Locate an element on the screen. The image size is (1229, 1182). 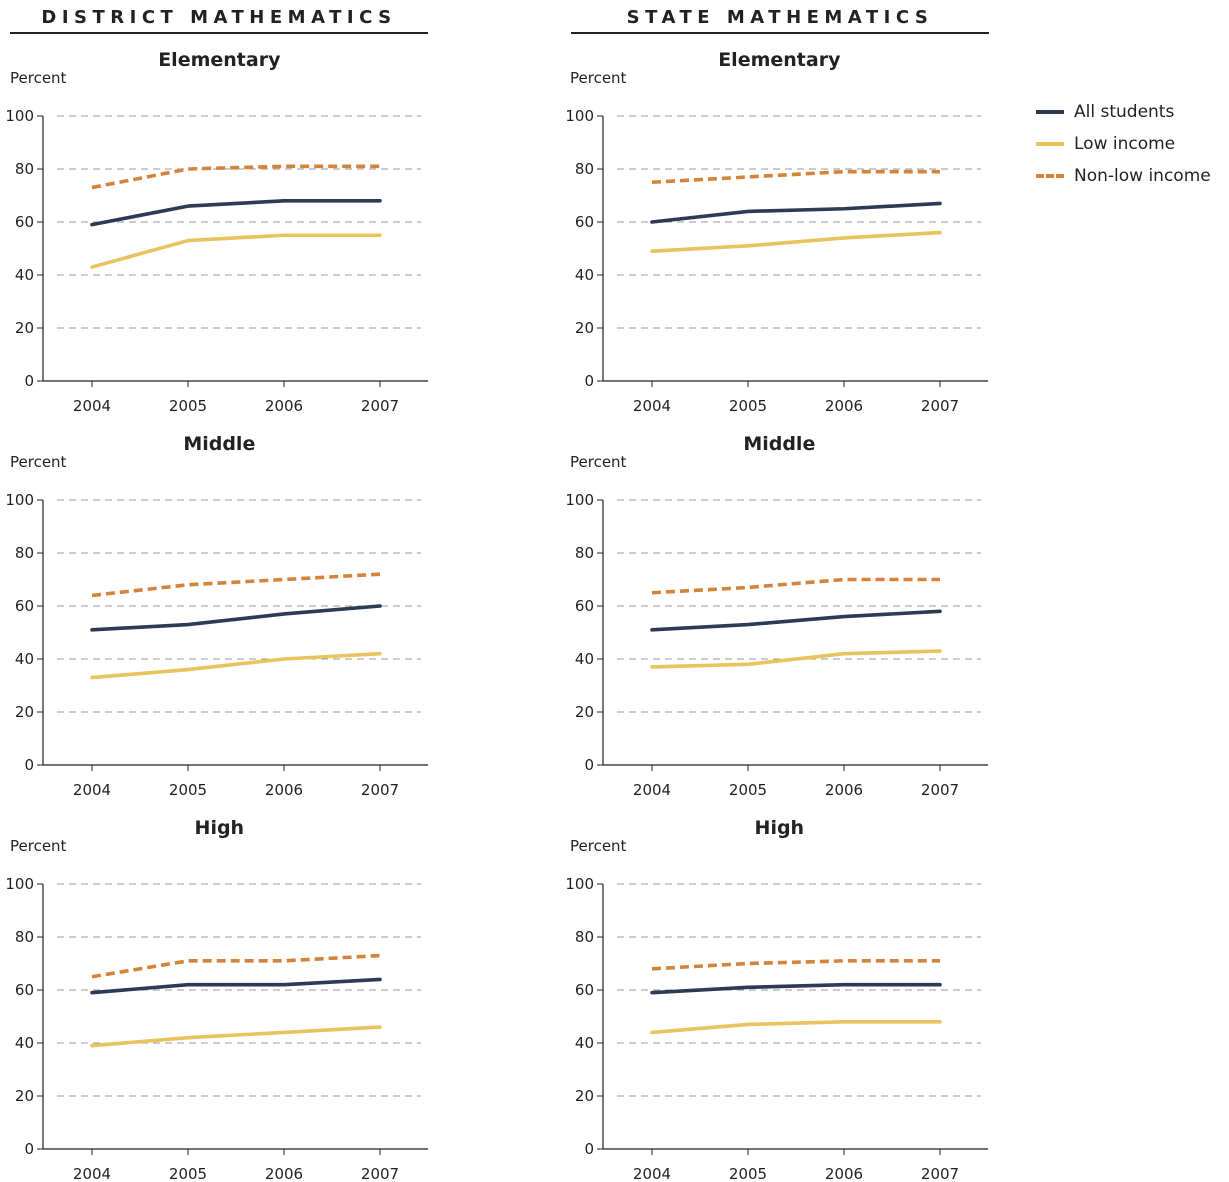
legend-item-all-students: All students is located at coordinates (1123, 112).